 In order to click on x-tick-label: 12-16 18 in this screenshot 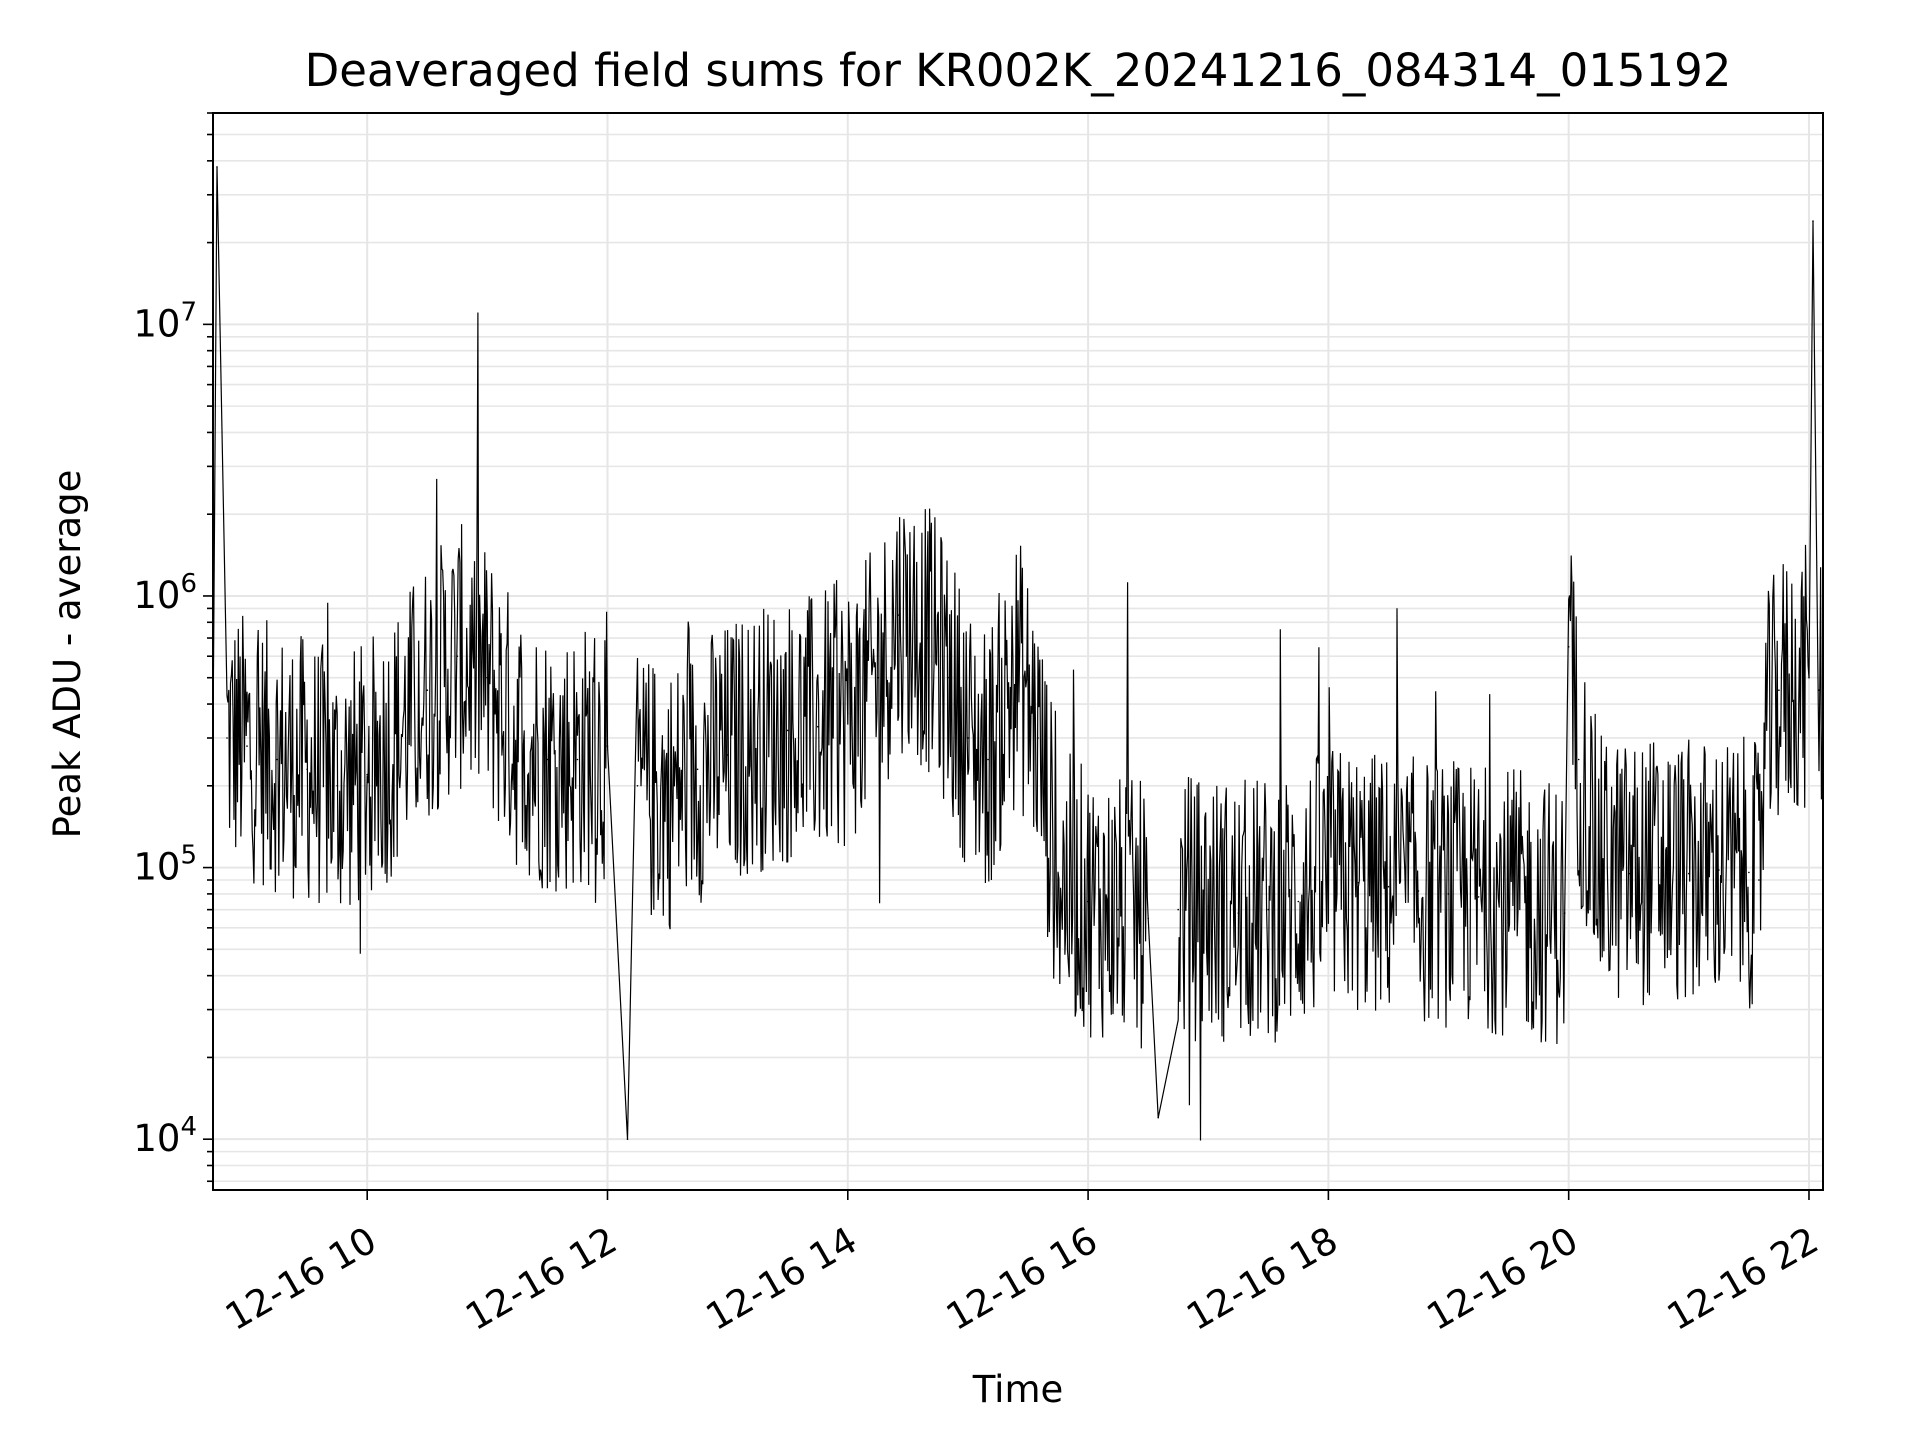, I will do `click(1262, 1279)`.